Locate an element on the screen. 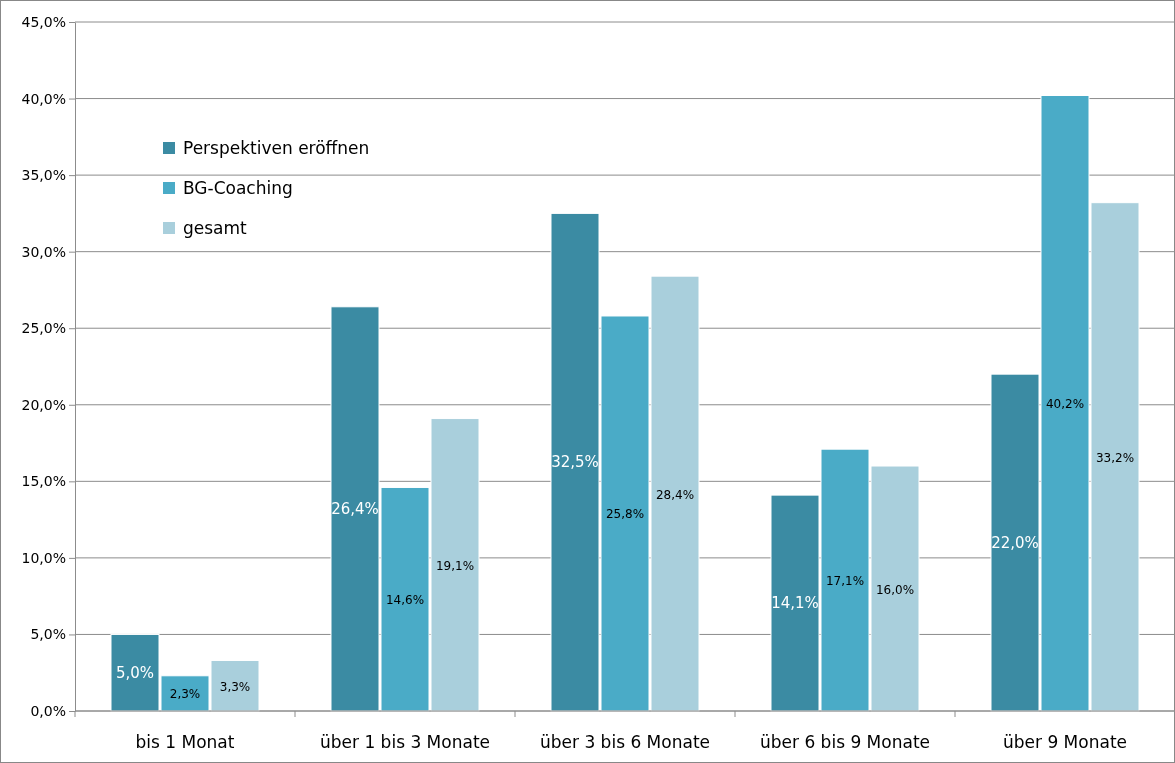 The height and width of the screenshot is (763, 1175). data-label: 3,3% is located at coordinates (235, 686).